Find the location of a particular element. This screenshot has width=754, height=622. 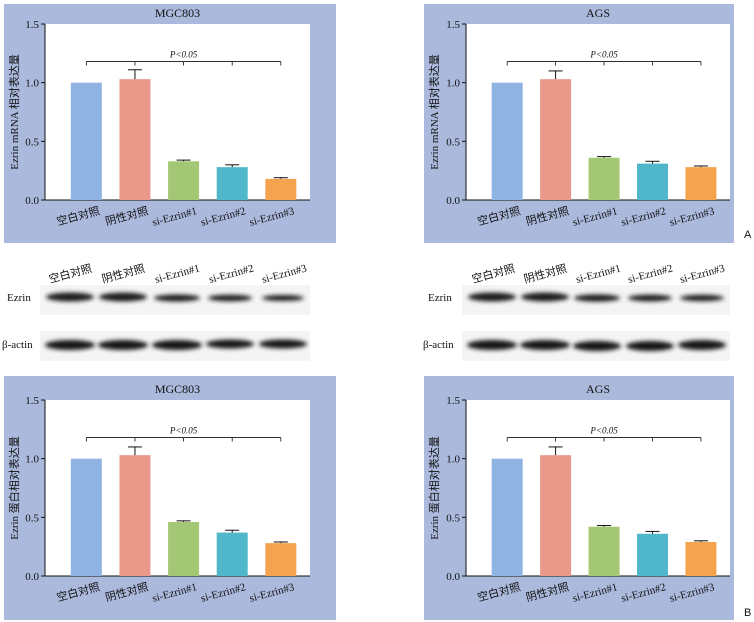

panel-letter-b: B is located at coordinates (747, 613).